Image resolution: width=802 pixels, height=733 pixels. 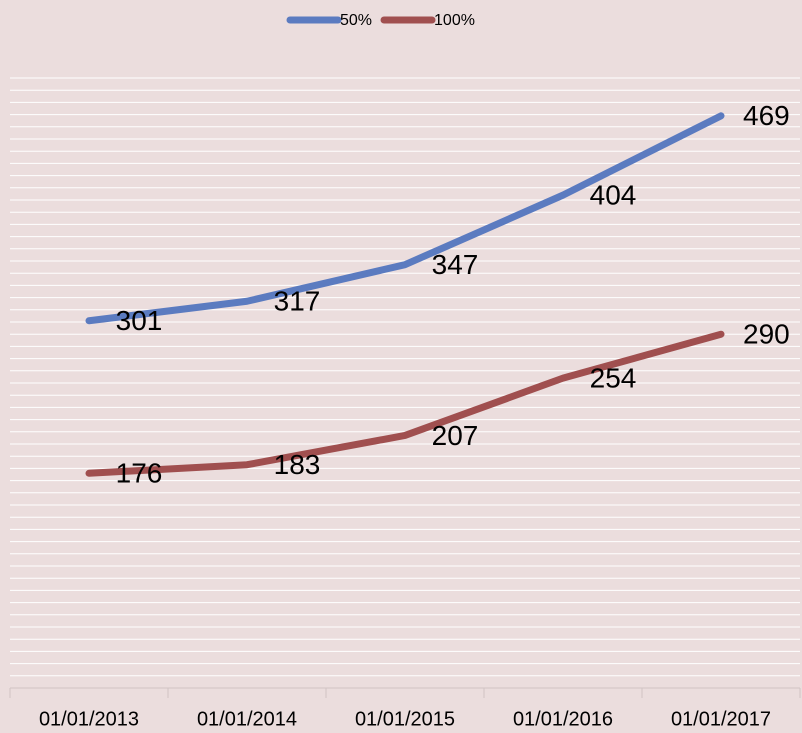 What do you see at coordinates (766, 115) in the screenshot?
I see `data-label: 469` at bounding box center [766, 115].